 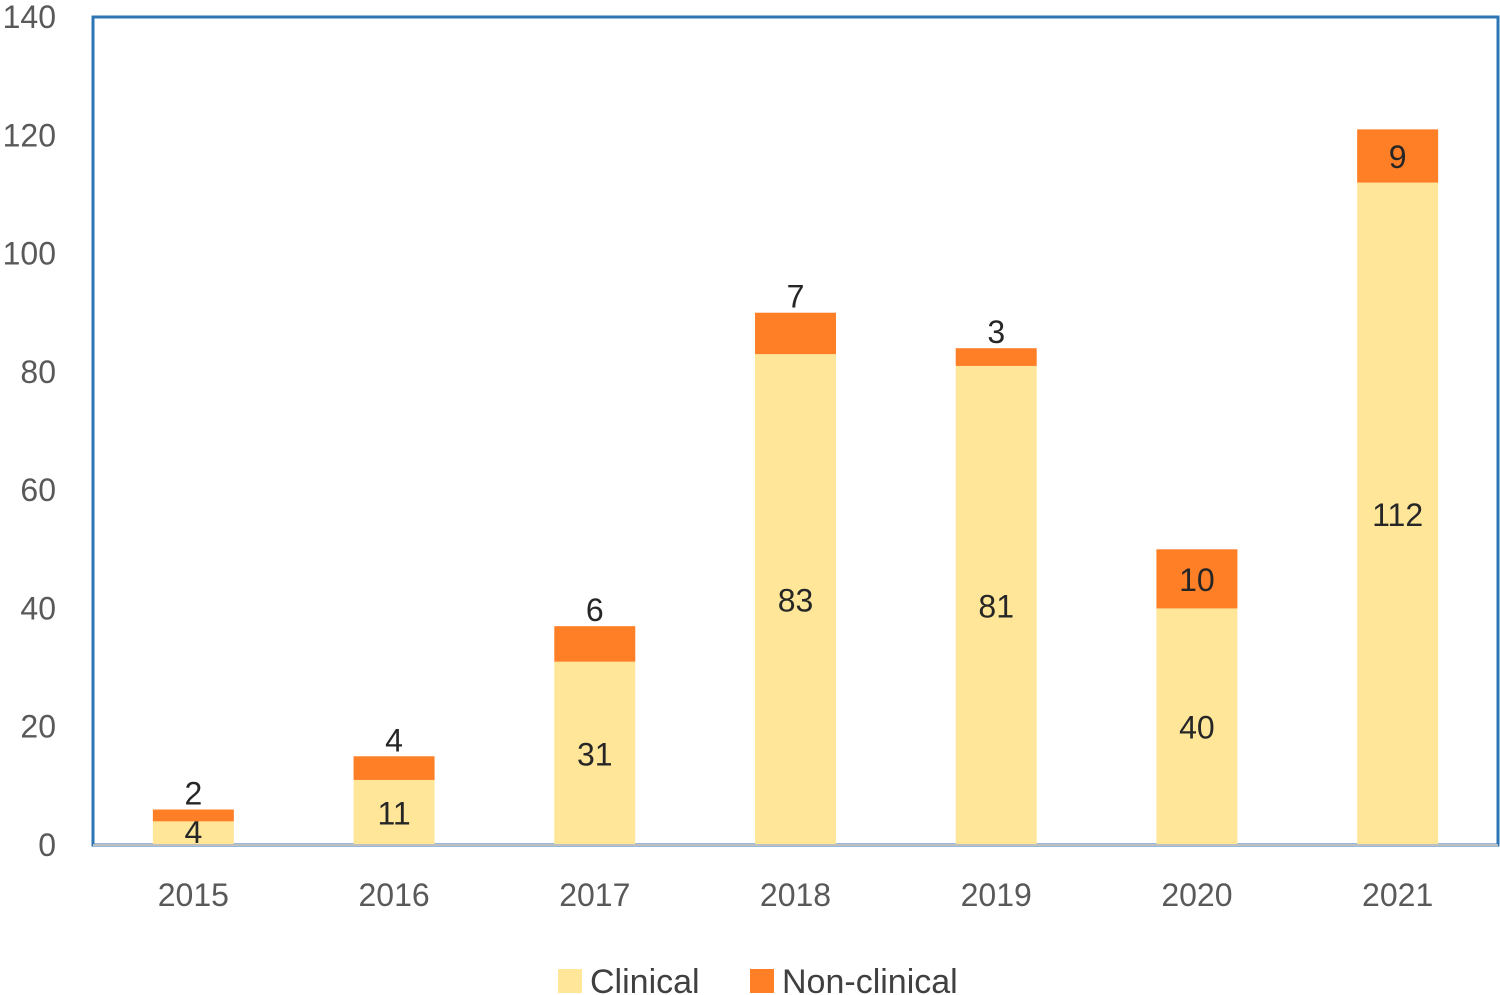 What do you see at coordinates (393, 895) in the screenshot?
I see `x-tick-label: 2016` at bounding box center [393, 895].